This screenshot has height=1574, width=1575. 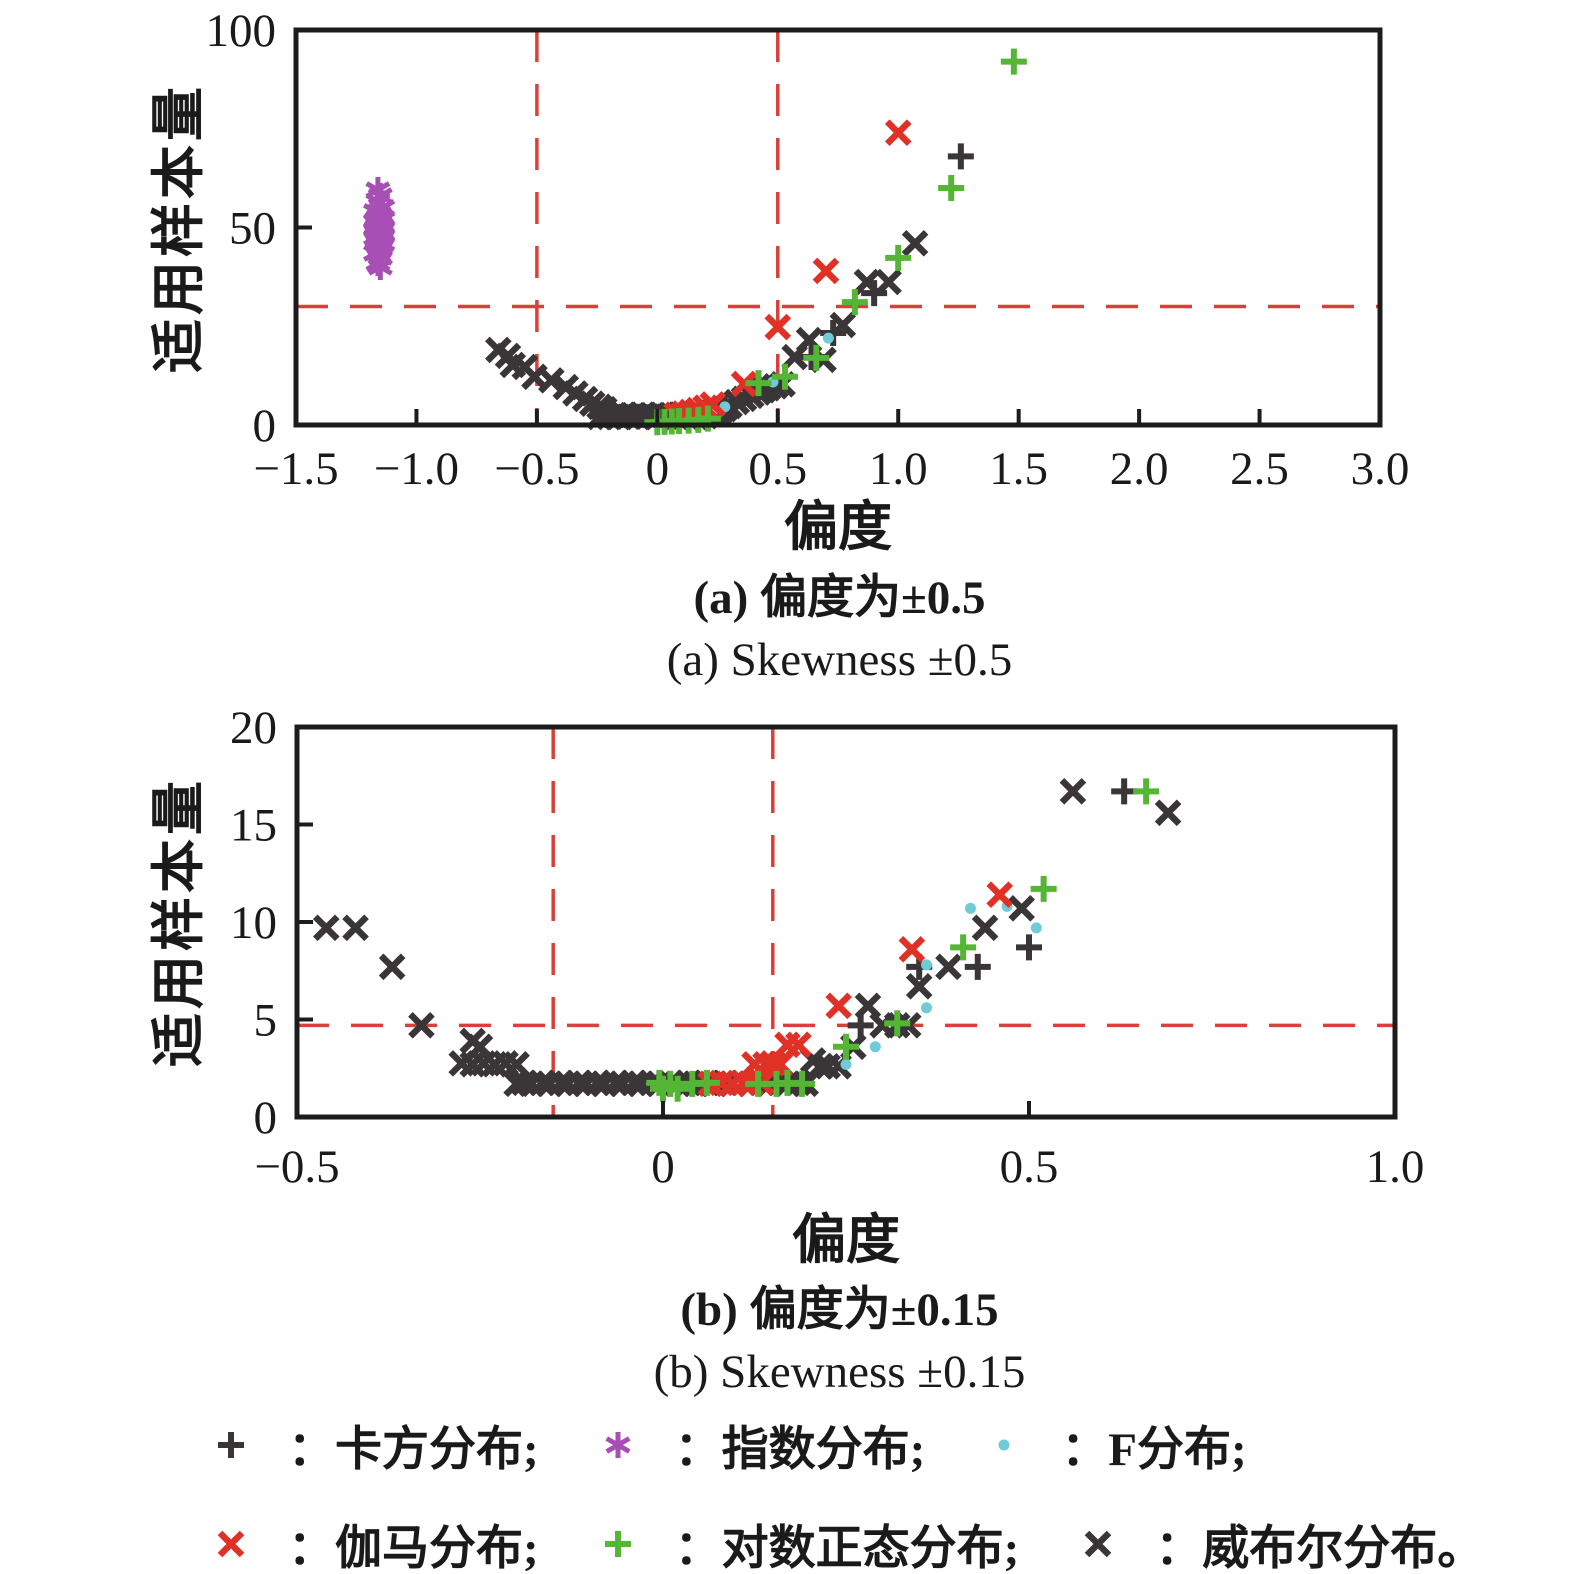 I want to click on legend-item-lognormal: ：对数正态分布;, so click(x=809, y=1541).